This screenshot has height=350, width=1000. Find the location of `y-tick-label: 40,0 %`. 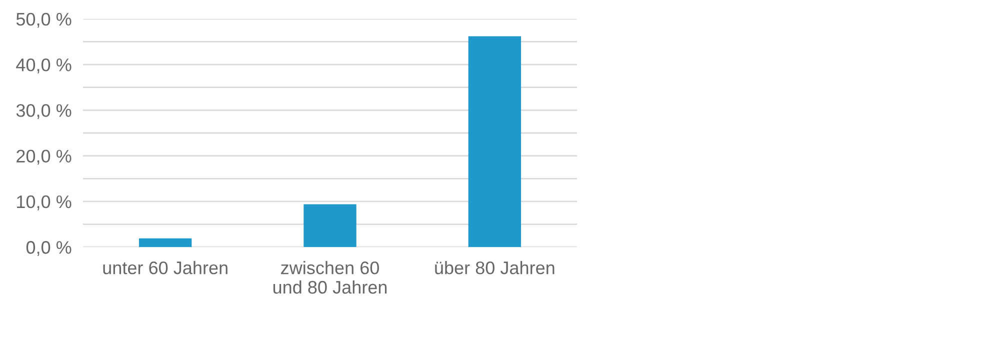

y-tick-label: 40,0 % is located at coordinates (44, 66).